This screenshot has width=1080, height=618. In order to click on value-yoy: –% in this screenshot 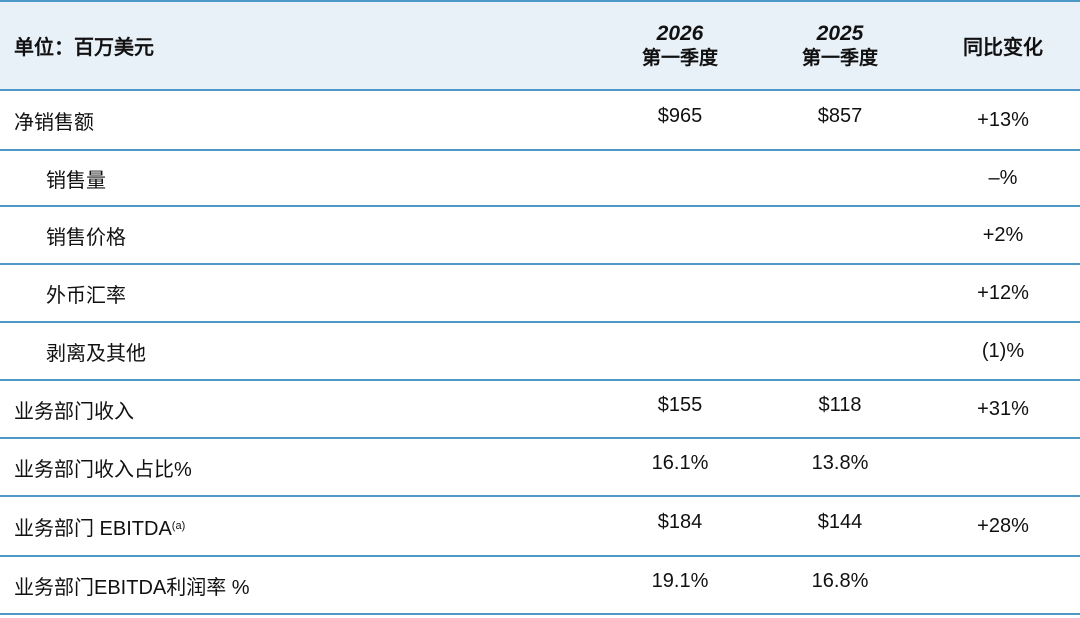, I will do `click(1003, 177)`.